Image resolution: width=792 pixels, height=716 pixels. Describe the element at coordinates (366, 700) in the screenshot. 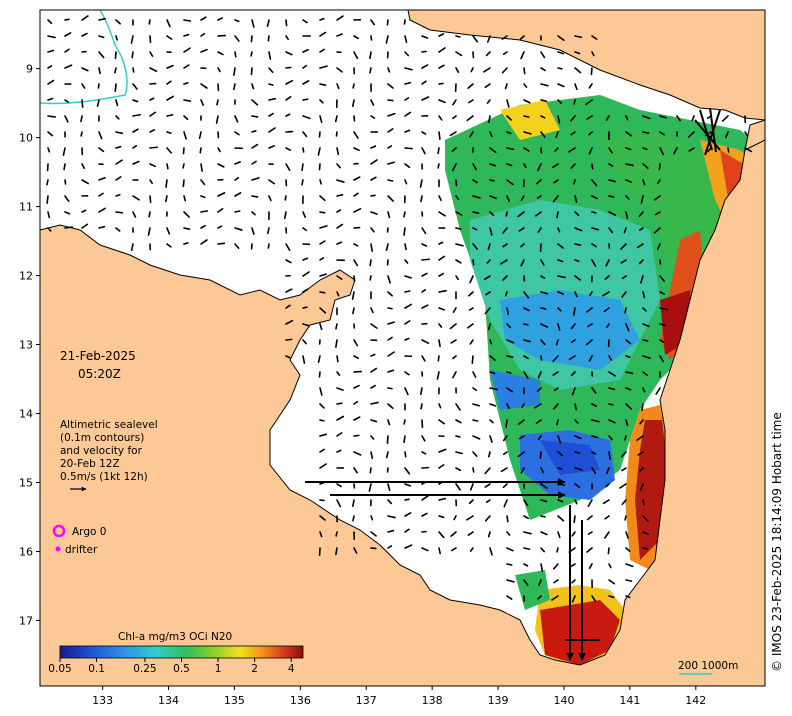

I see `lon-tick-label: 137` at that location.